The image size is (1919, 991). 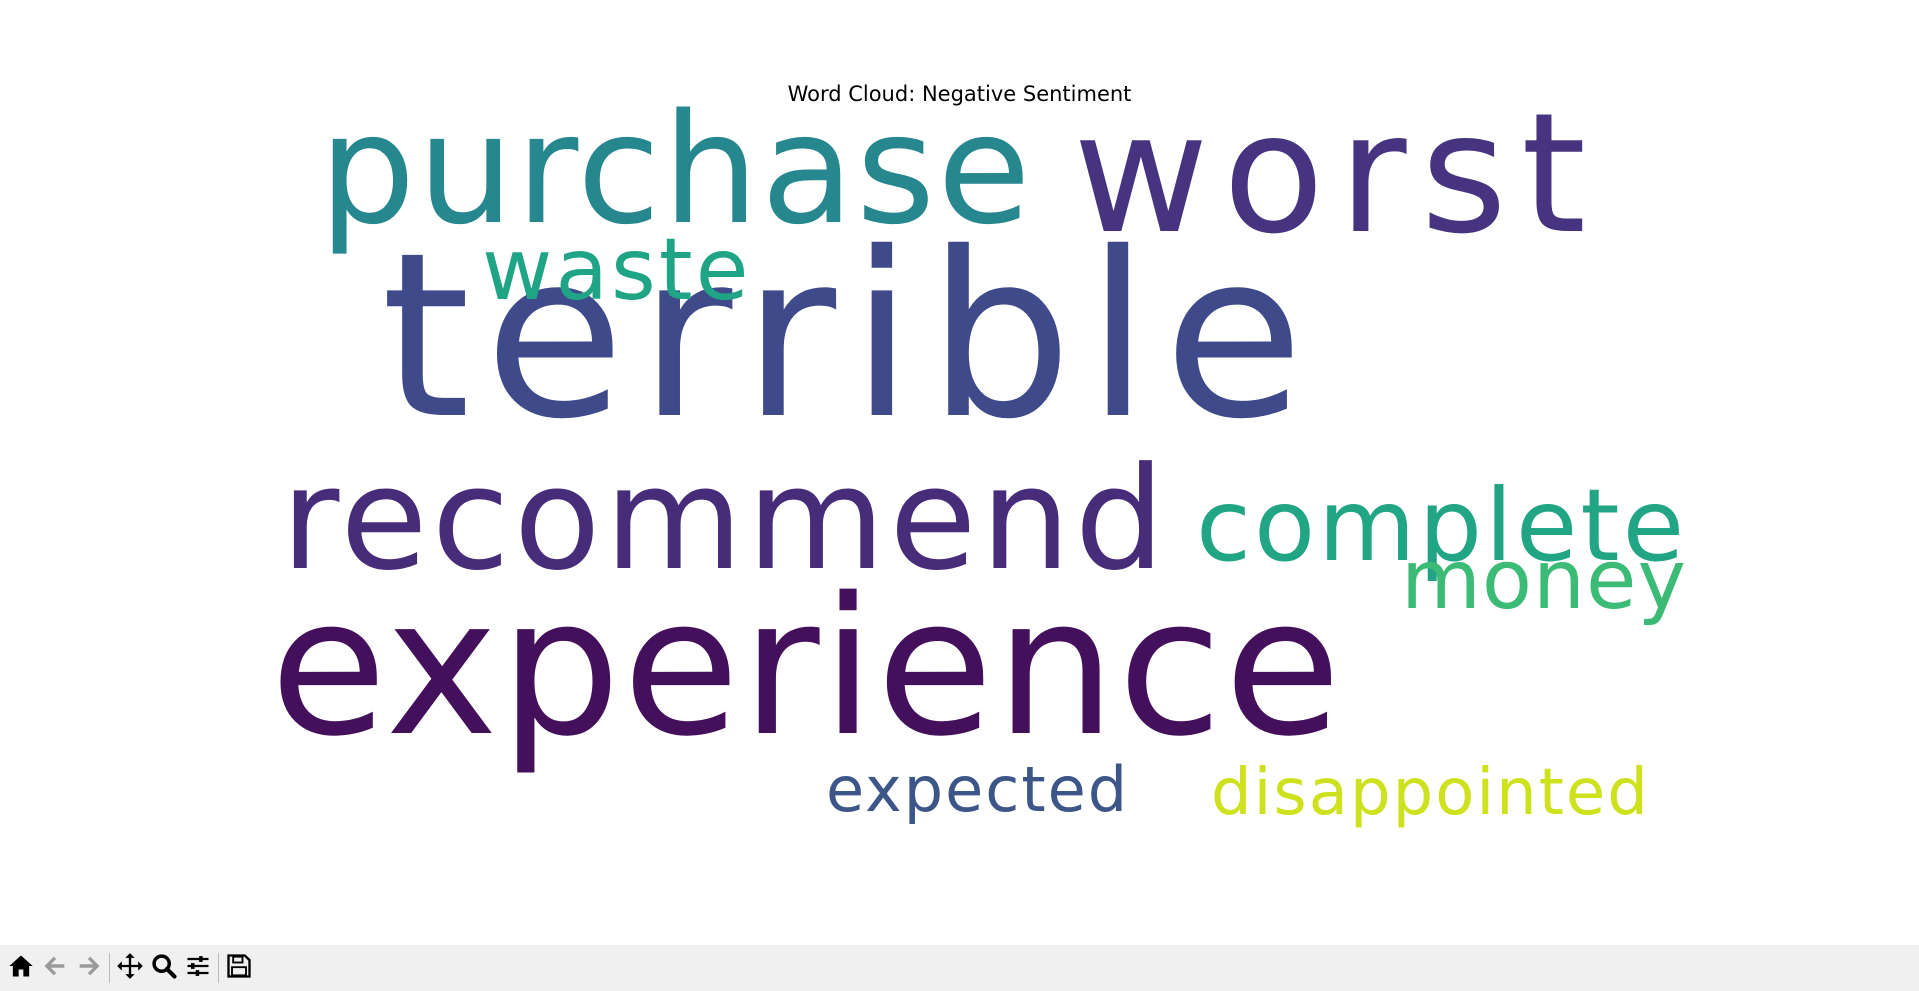 What do you see at coordinates (978, 789) in the screenshot?
I see `word-expected: expected` at bounding box center [978, 789].